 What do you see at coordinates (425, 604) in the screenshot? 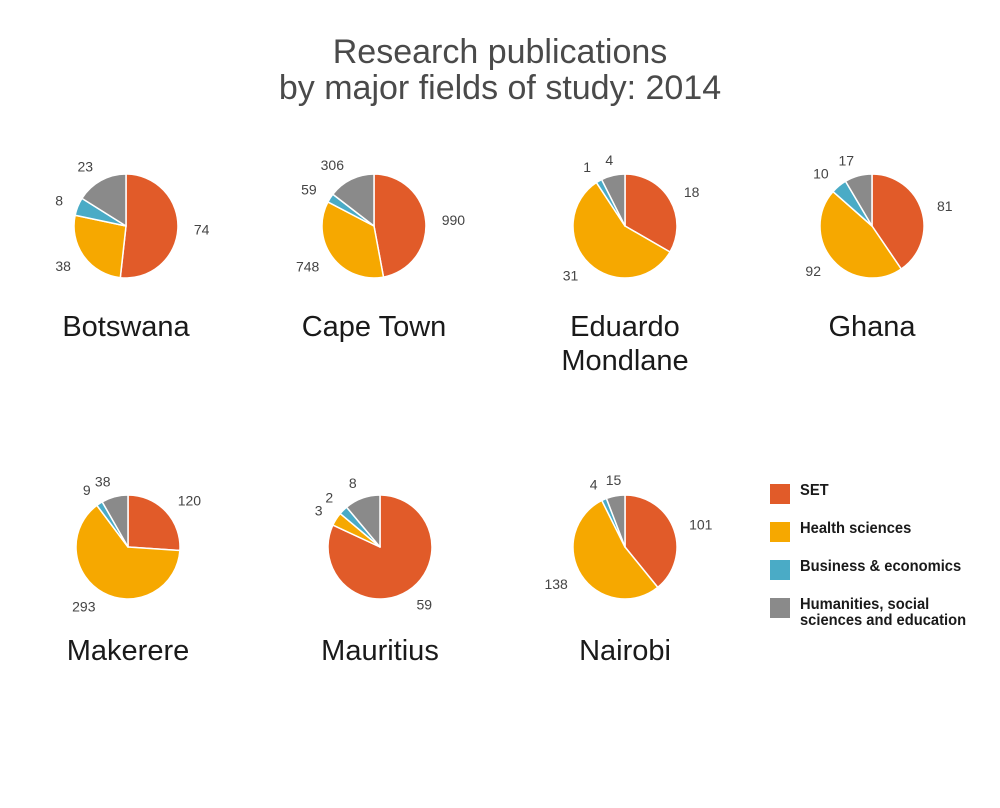
I see `data-label-mauritius-set: 59` at bounding box center [425, 604].